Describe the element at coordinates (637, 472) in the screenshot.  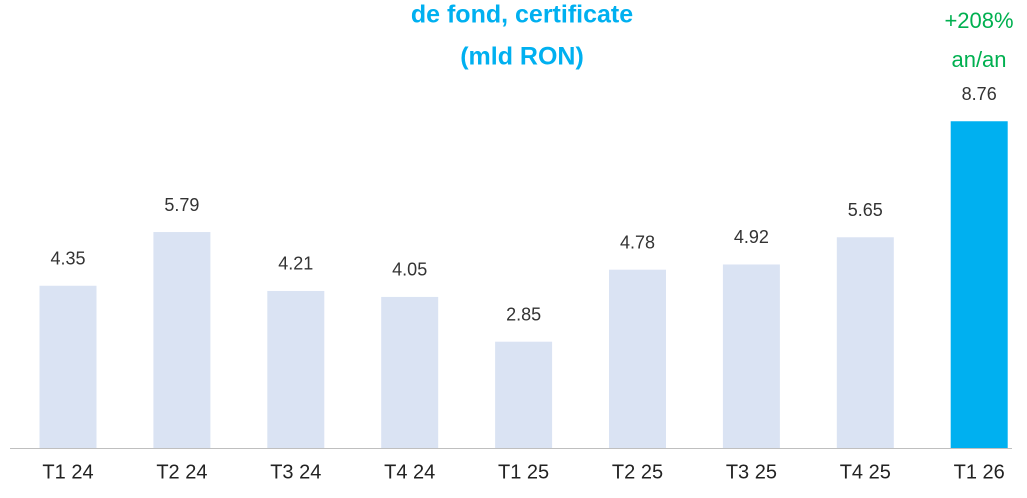
I see `x-tick-label: T2 25` at that location.